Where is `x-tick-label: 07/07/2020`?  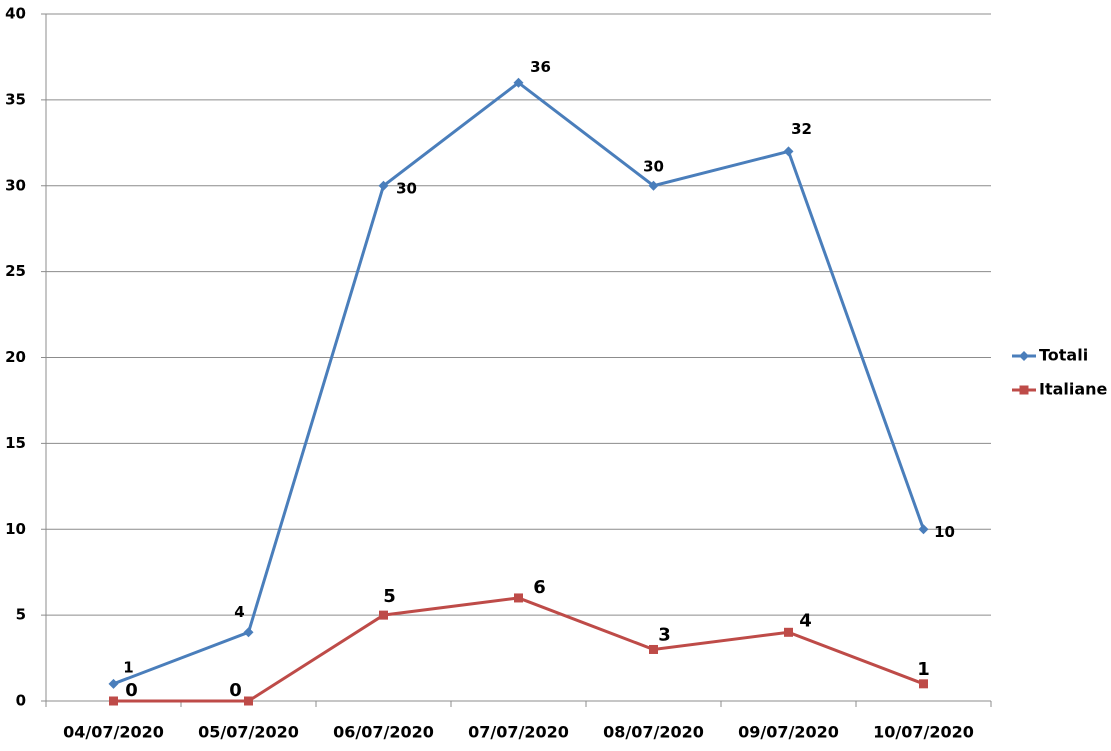 x-tick-label: 07/07/2020 is located at coordinates (518, 732).